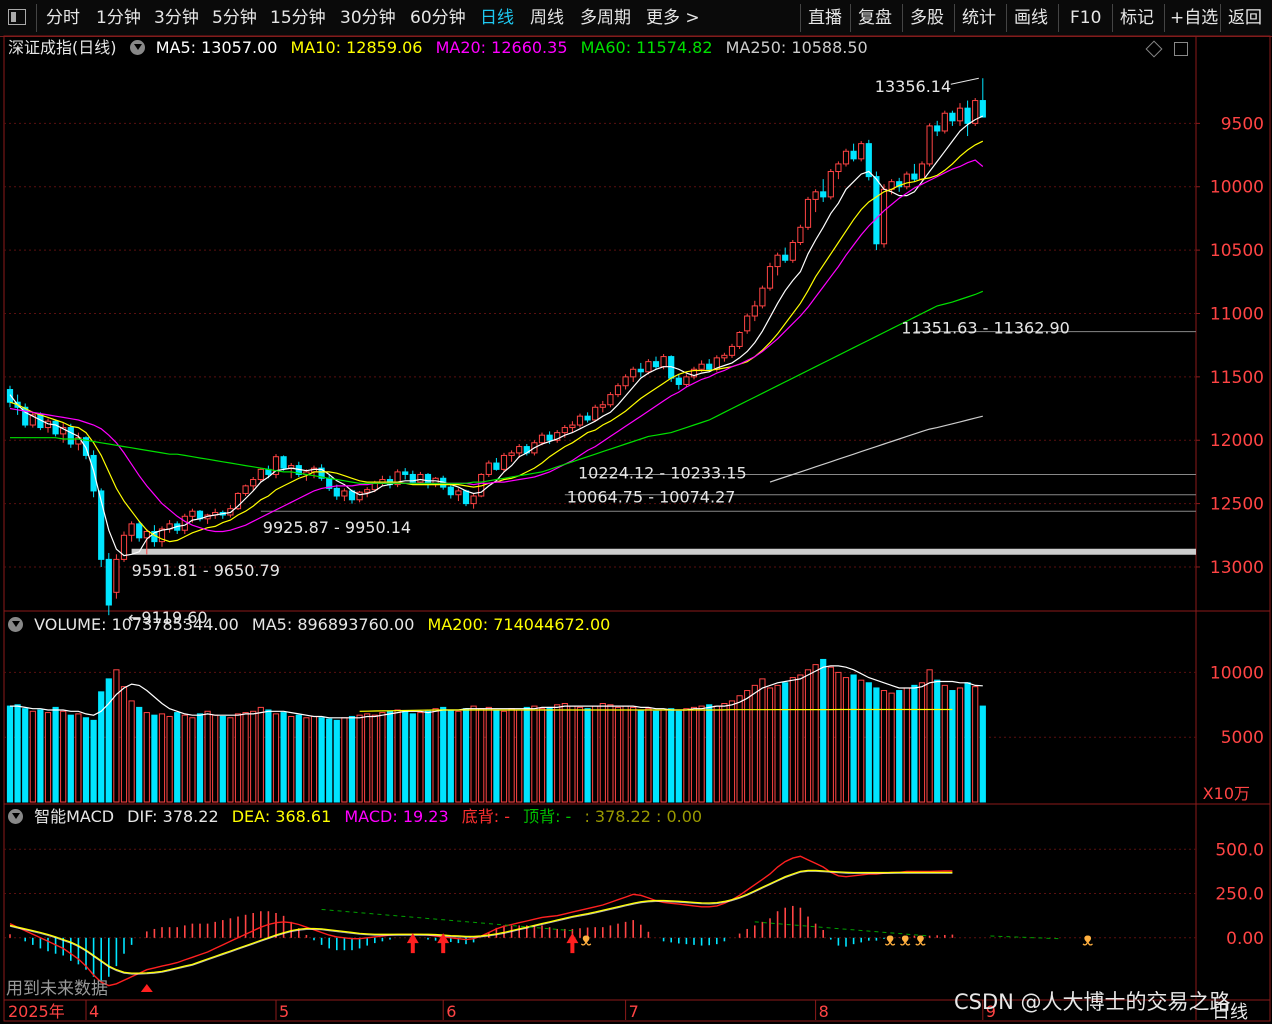  I want to click on tab-15min: 15分钟, so click(298, 18).